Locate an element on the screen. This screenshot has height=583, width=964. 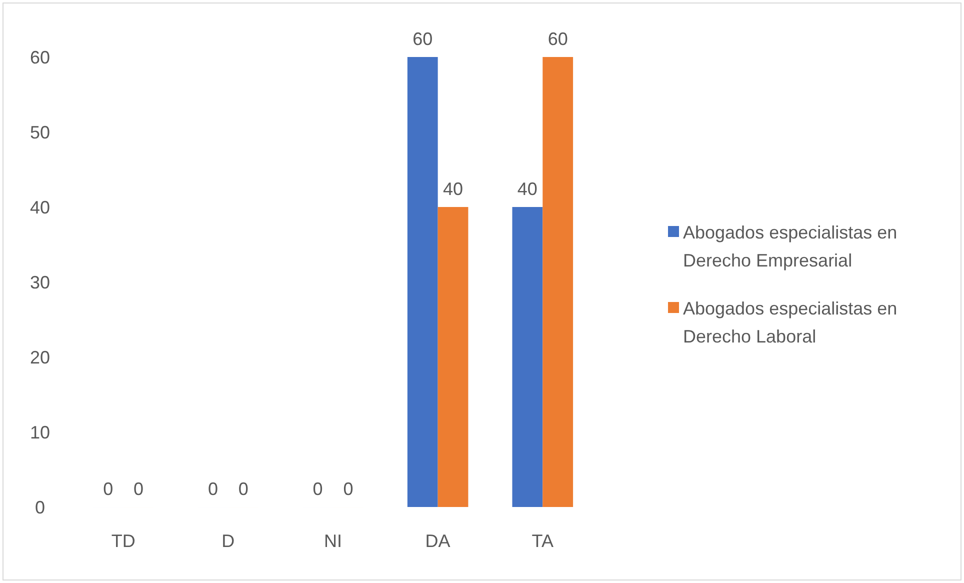
x-tick-label: TD is located at coordinates (123, 541).